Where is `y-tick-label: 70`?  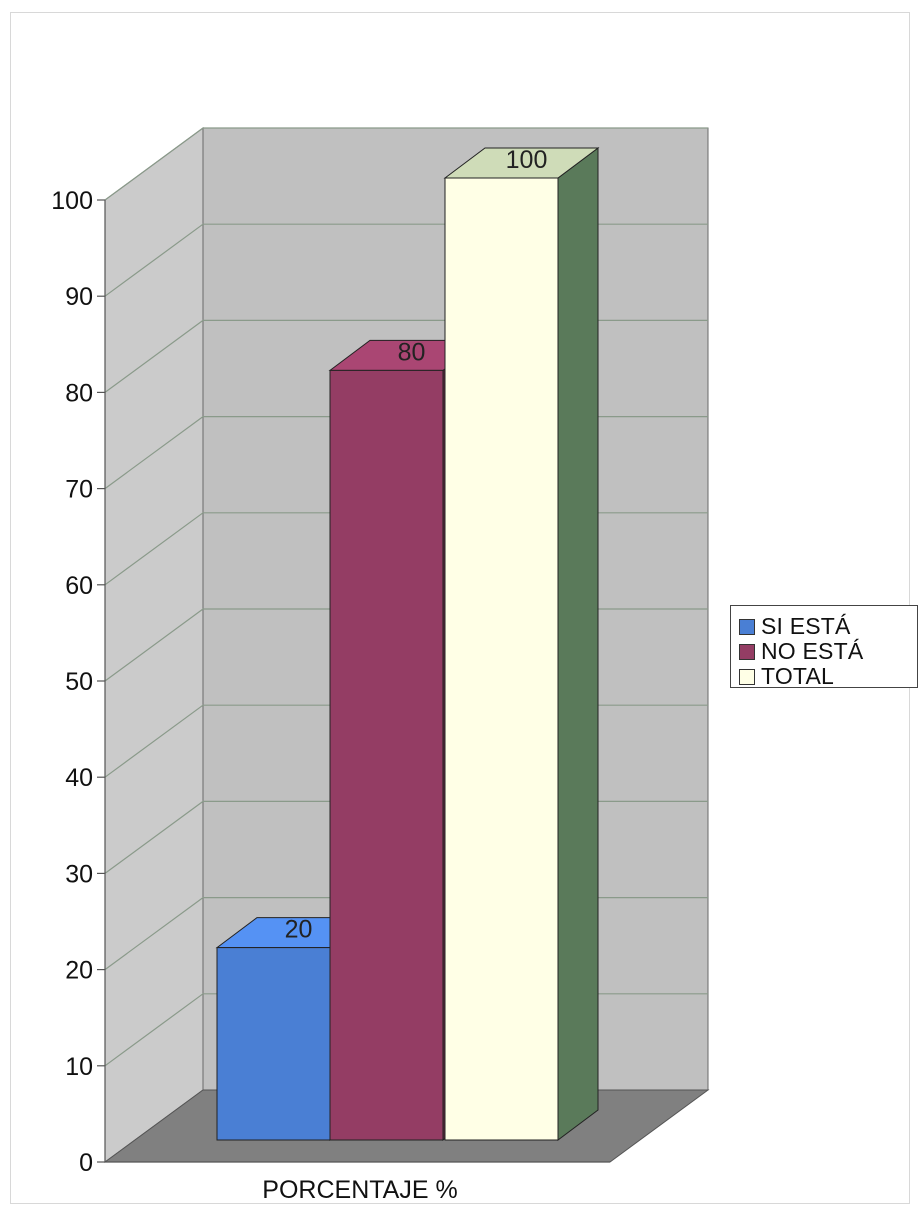 y-tick-label: 70 is located at coordinates (79, 490).